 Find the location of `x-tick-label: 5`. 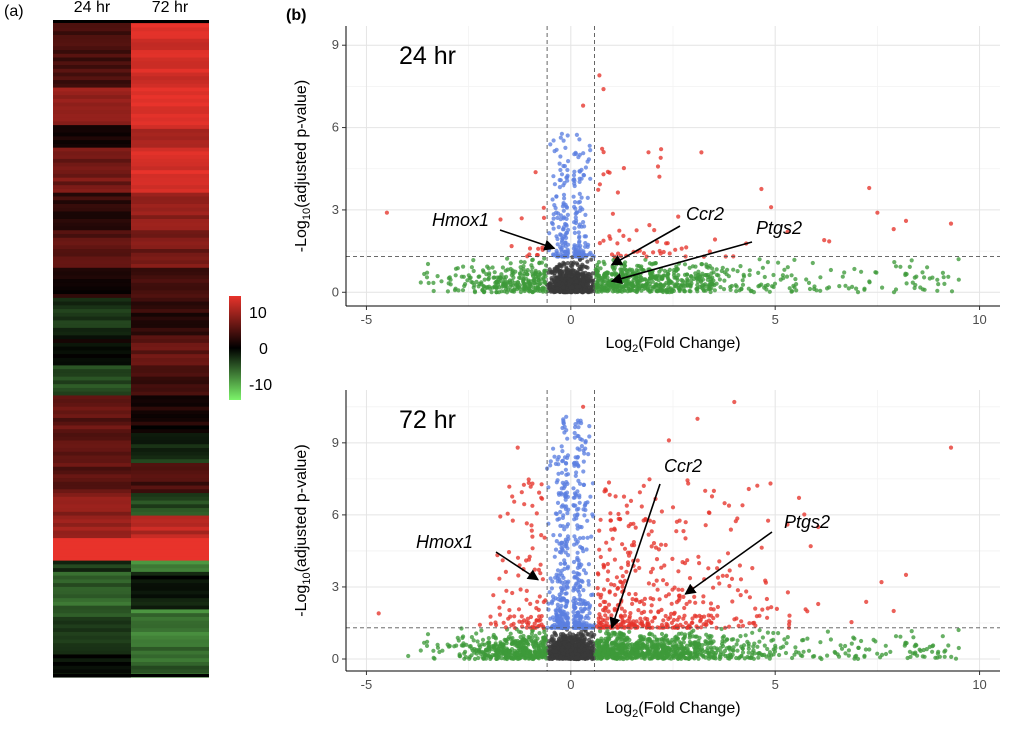

x-tick-label: 5 is located at coordinates (775, 319).